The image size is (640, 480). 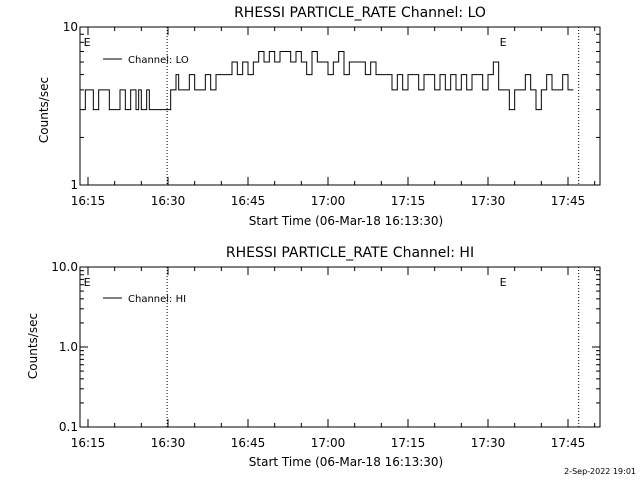 I want to click on chart-title: RHESSI PARTICLE_RATE Channel: HI, so click(x=350, y=253).